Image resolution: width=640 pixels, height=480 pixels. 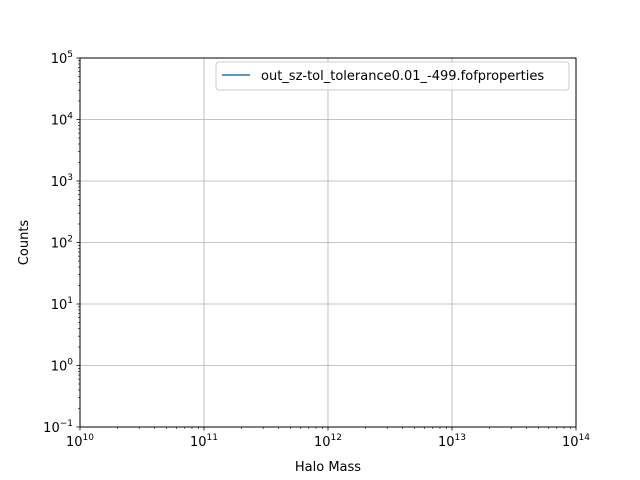 What do you see at coordinates (62, 304) in the screenshot?
I see `y-tick-label: 10¹` at bounding box center [62, 304].